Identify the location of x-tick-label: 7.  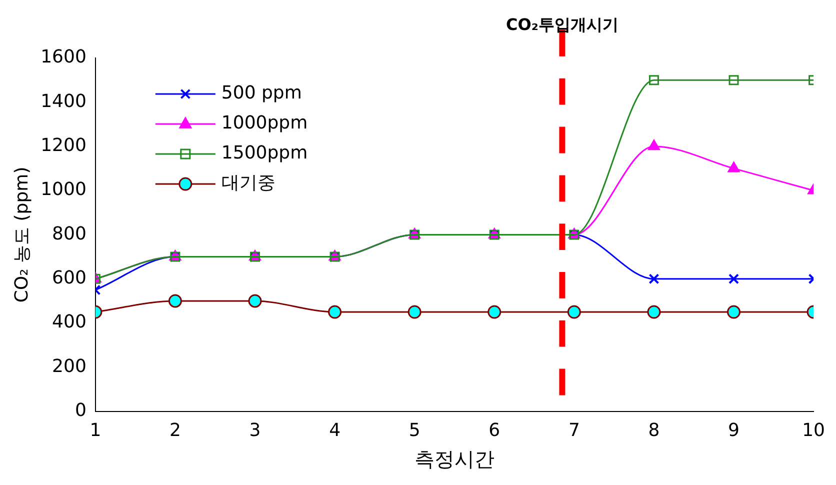
(574, 430).